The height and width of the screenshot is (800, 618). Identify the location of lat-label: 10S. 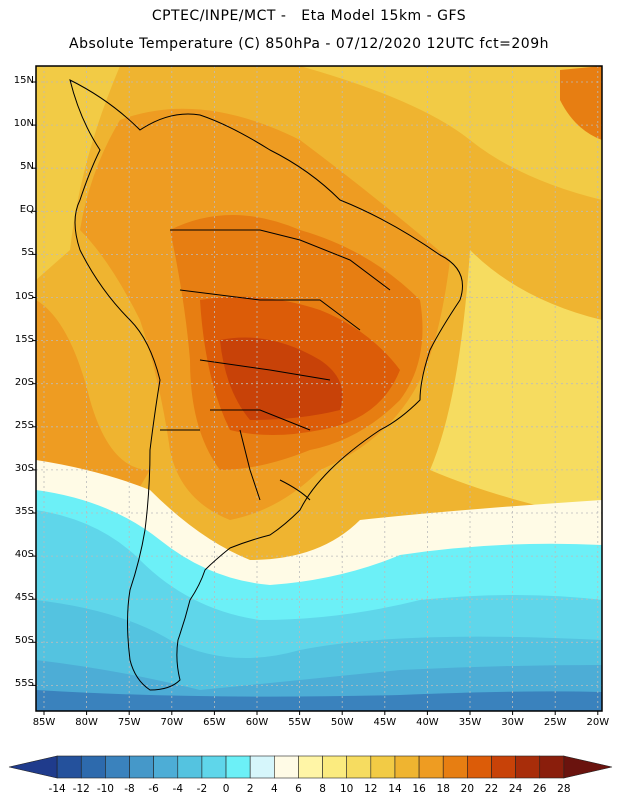
(24, 296).